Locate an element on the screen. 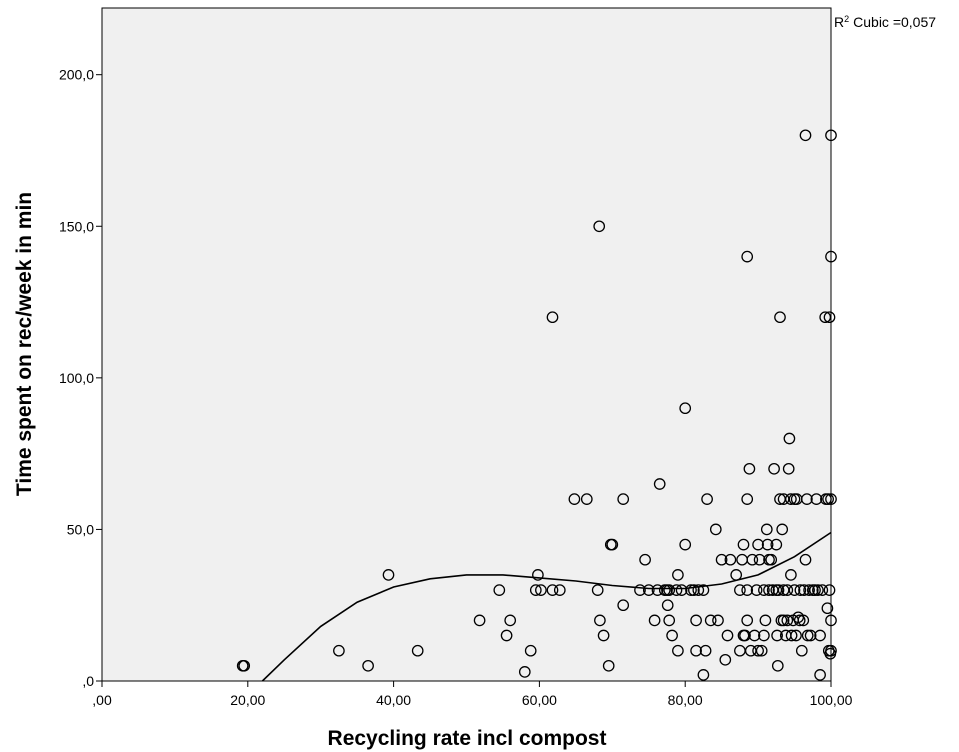 The image size is (959, 752). r2-symbol: R is located at coordinates (839, 22).